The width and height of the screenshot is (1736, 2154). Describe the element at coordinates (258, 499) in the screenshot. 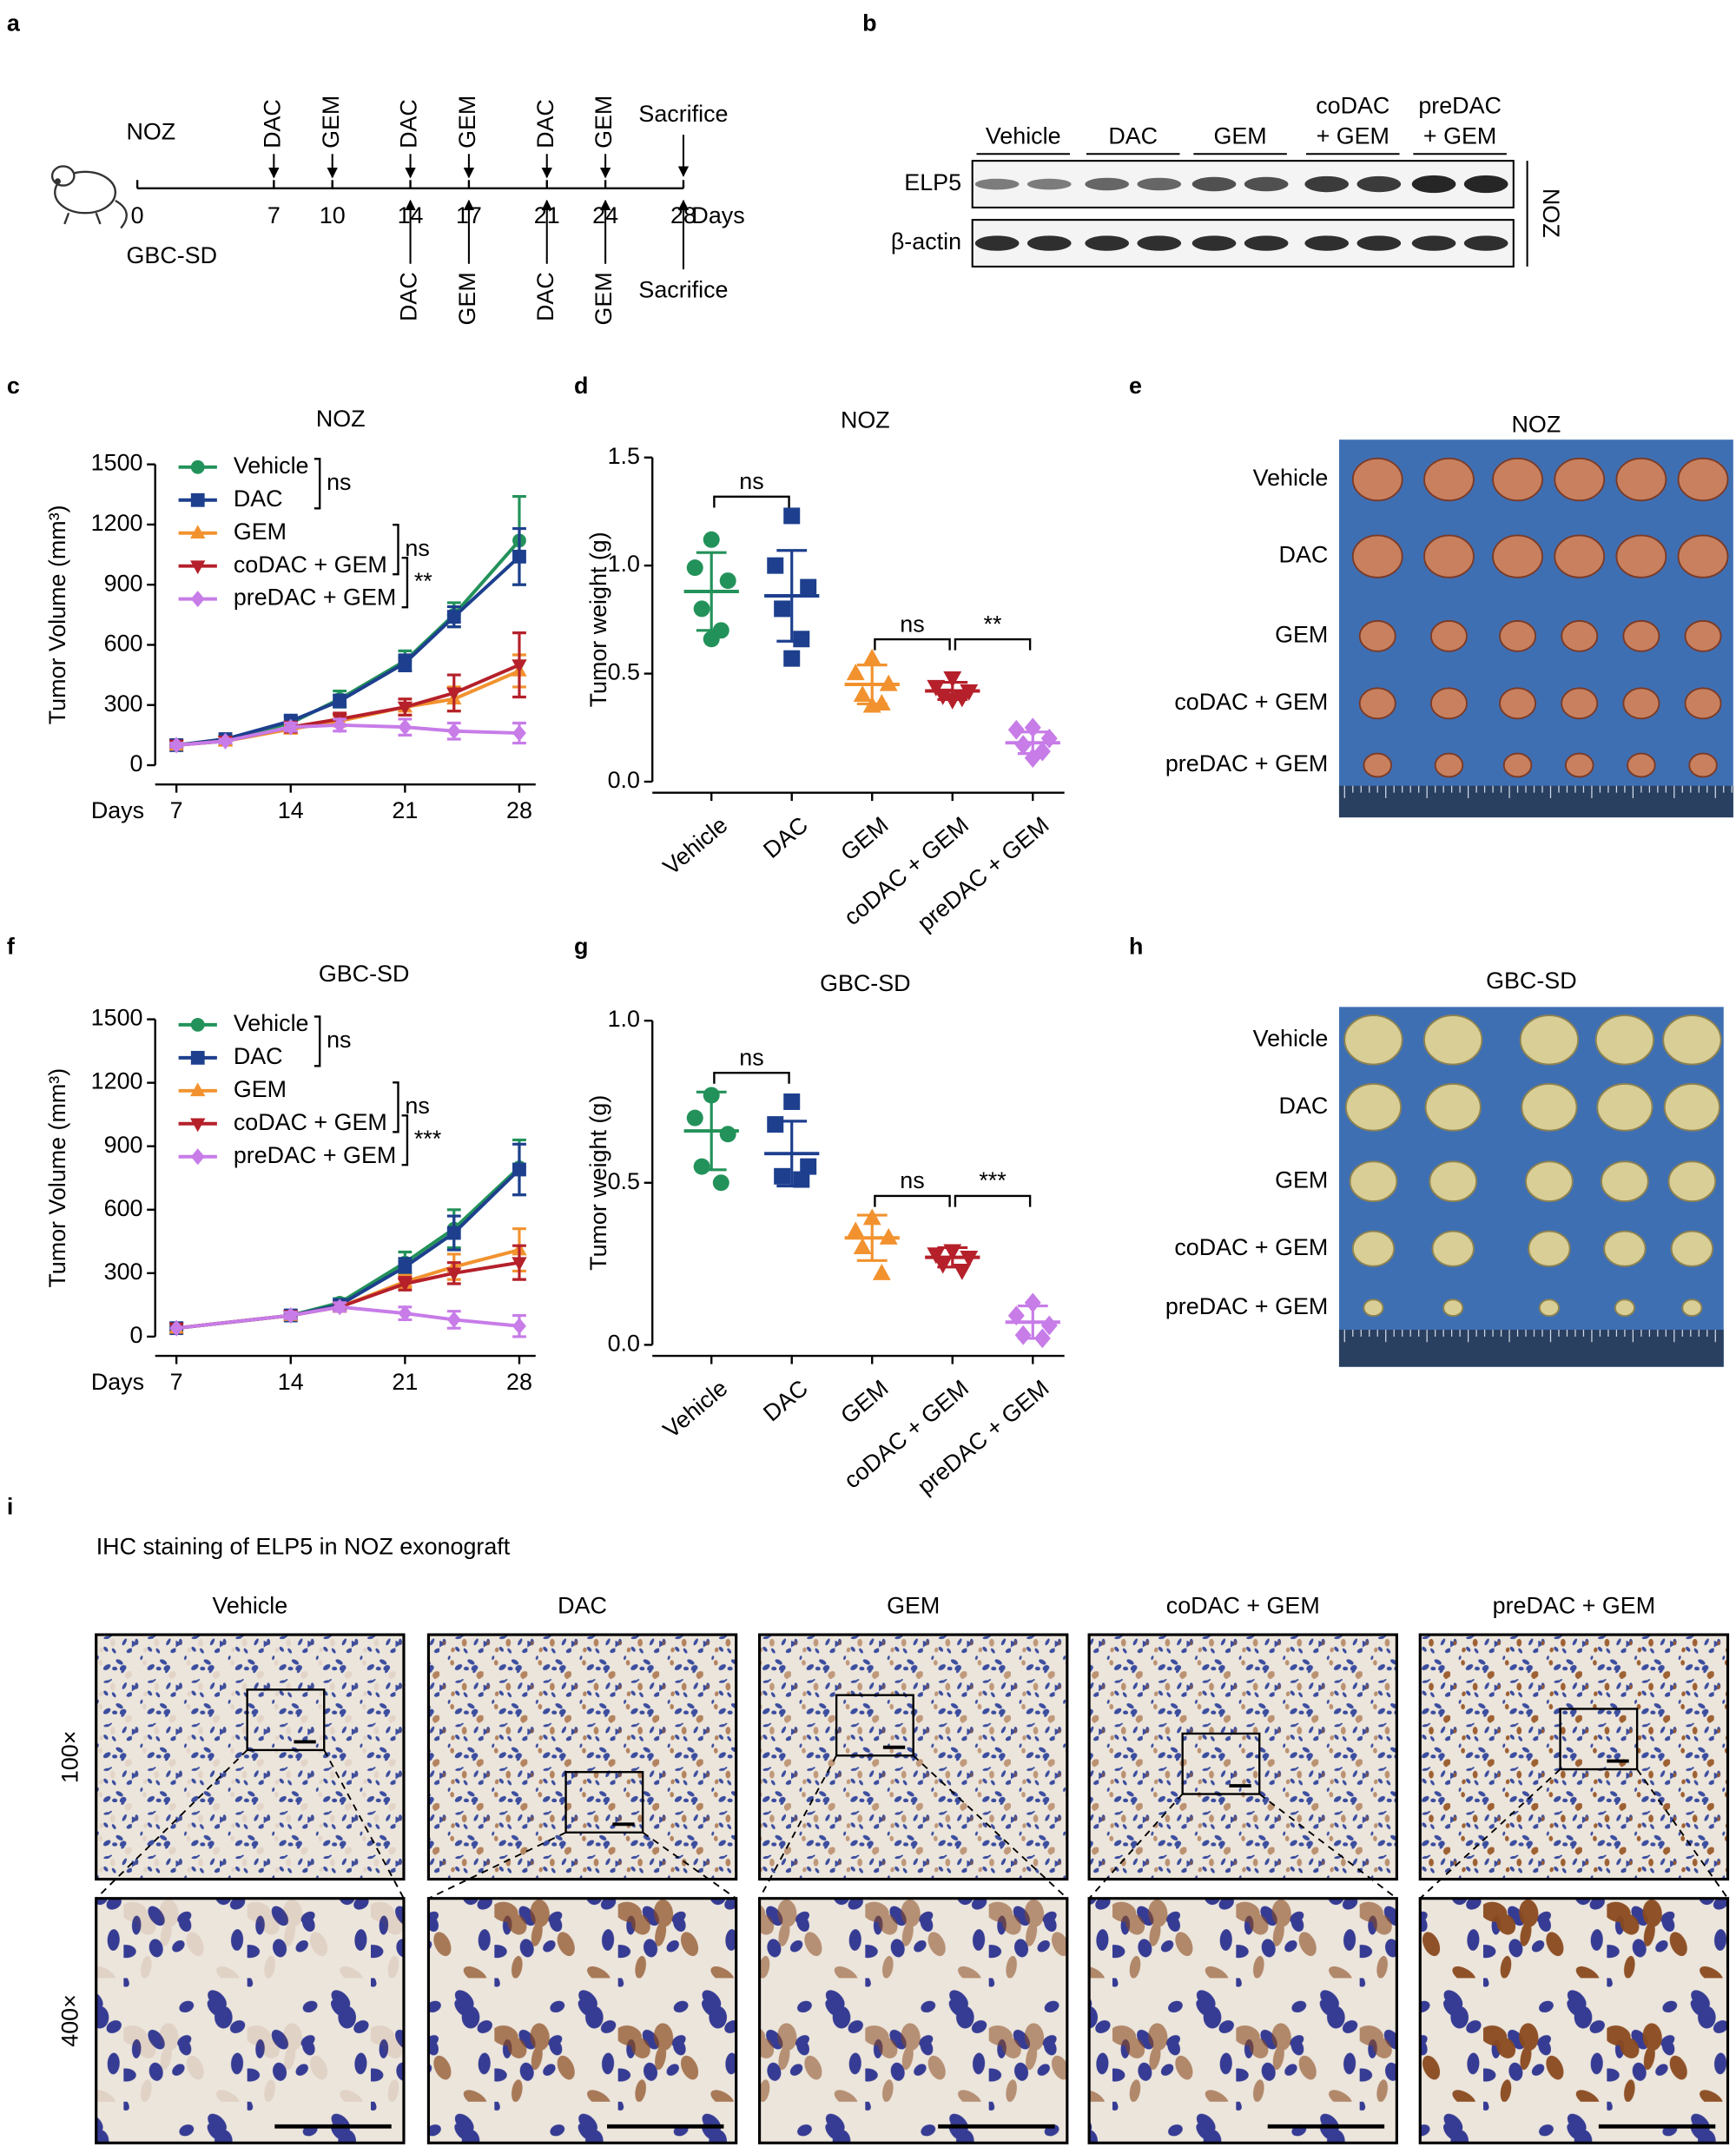

I see `legend-label: DAC` at that location.